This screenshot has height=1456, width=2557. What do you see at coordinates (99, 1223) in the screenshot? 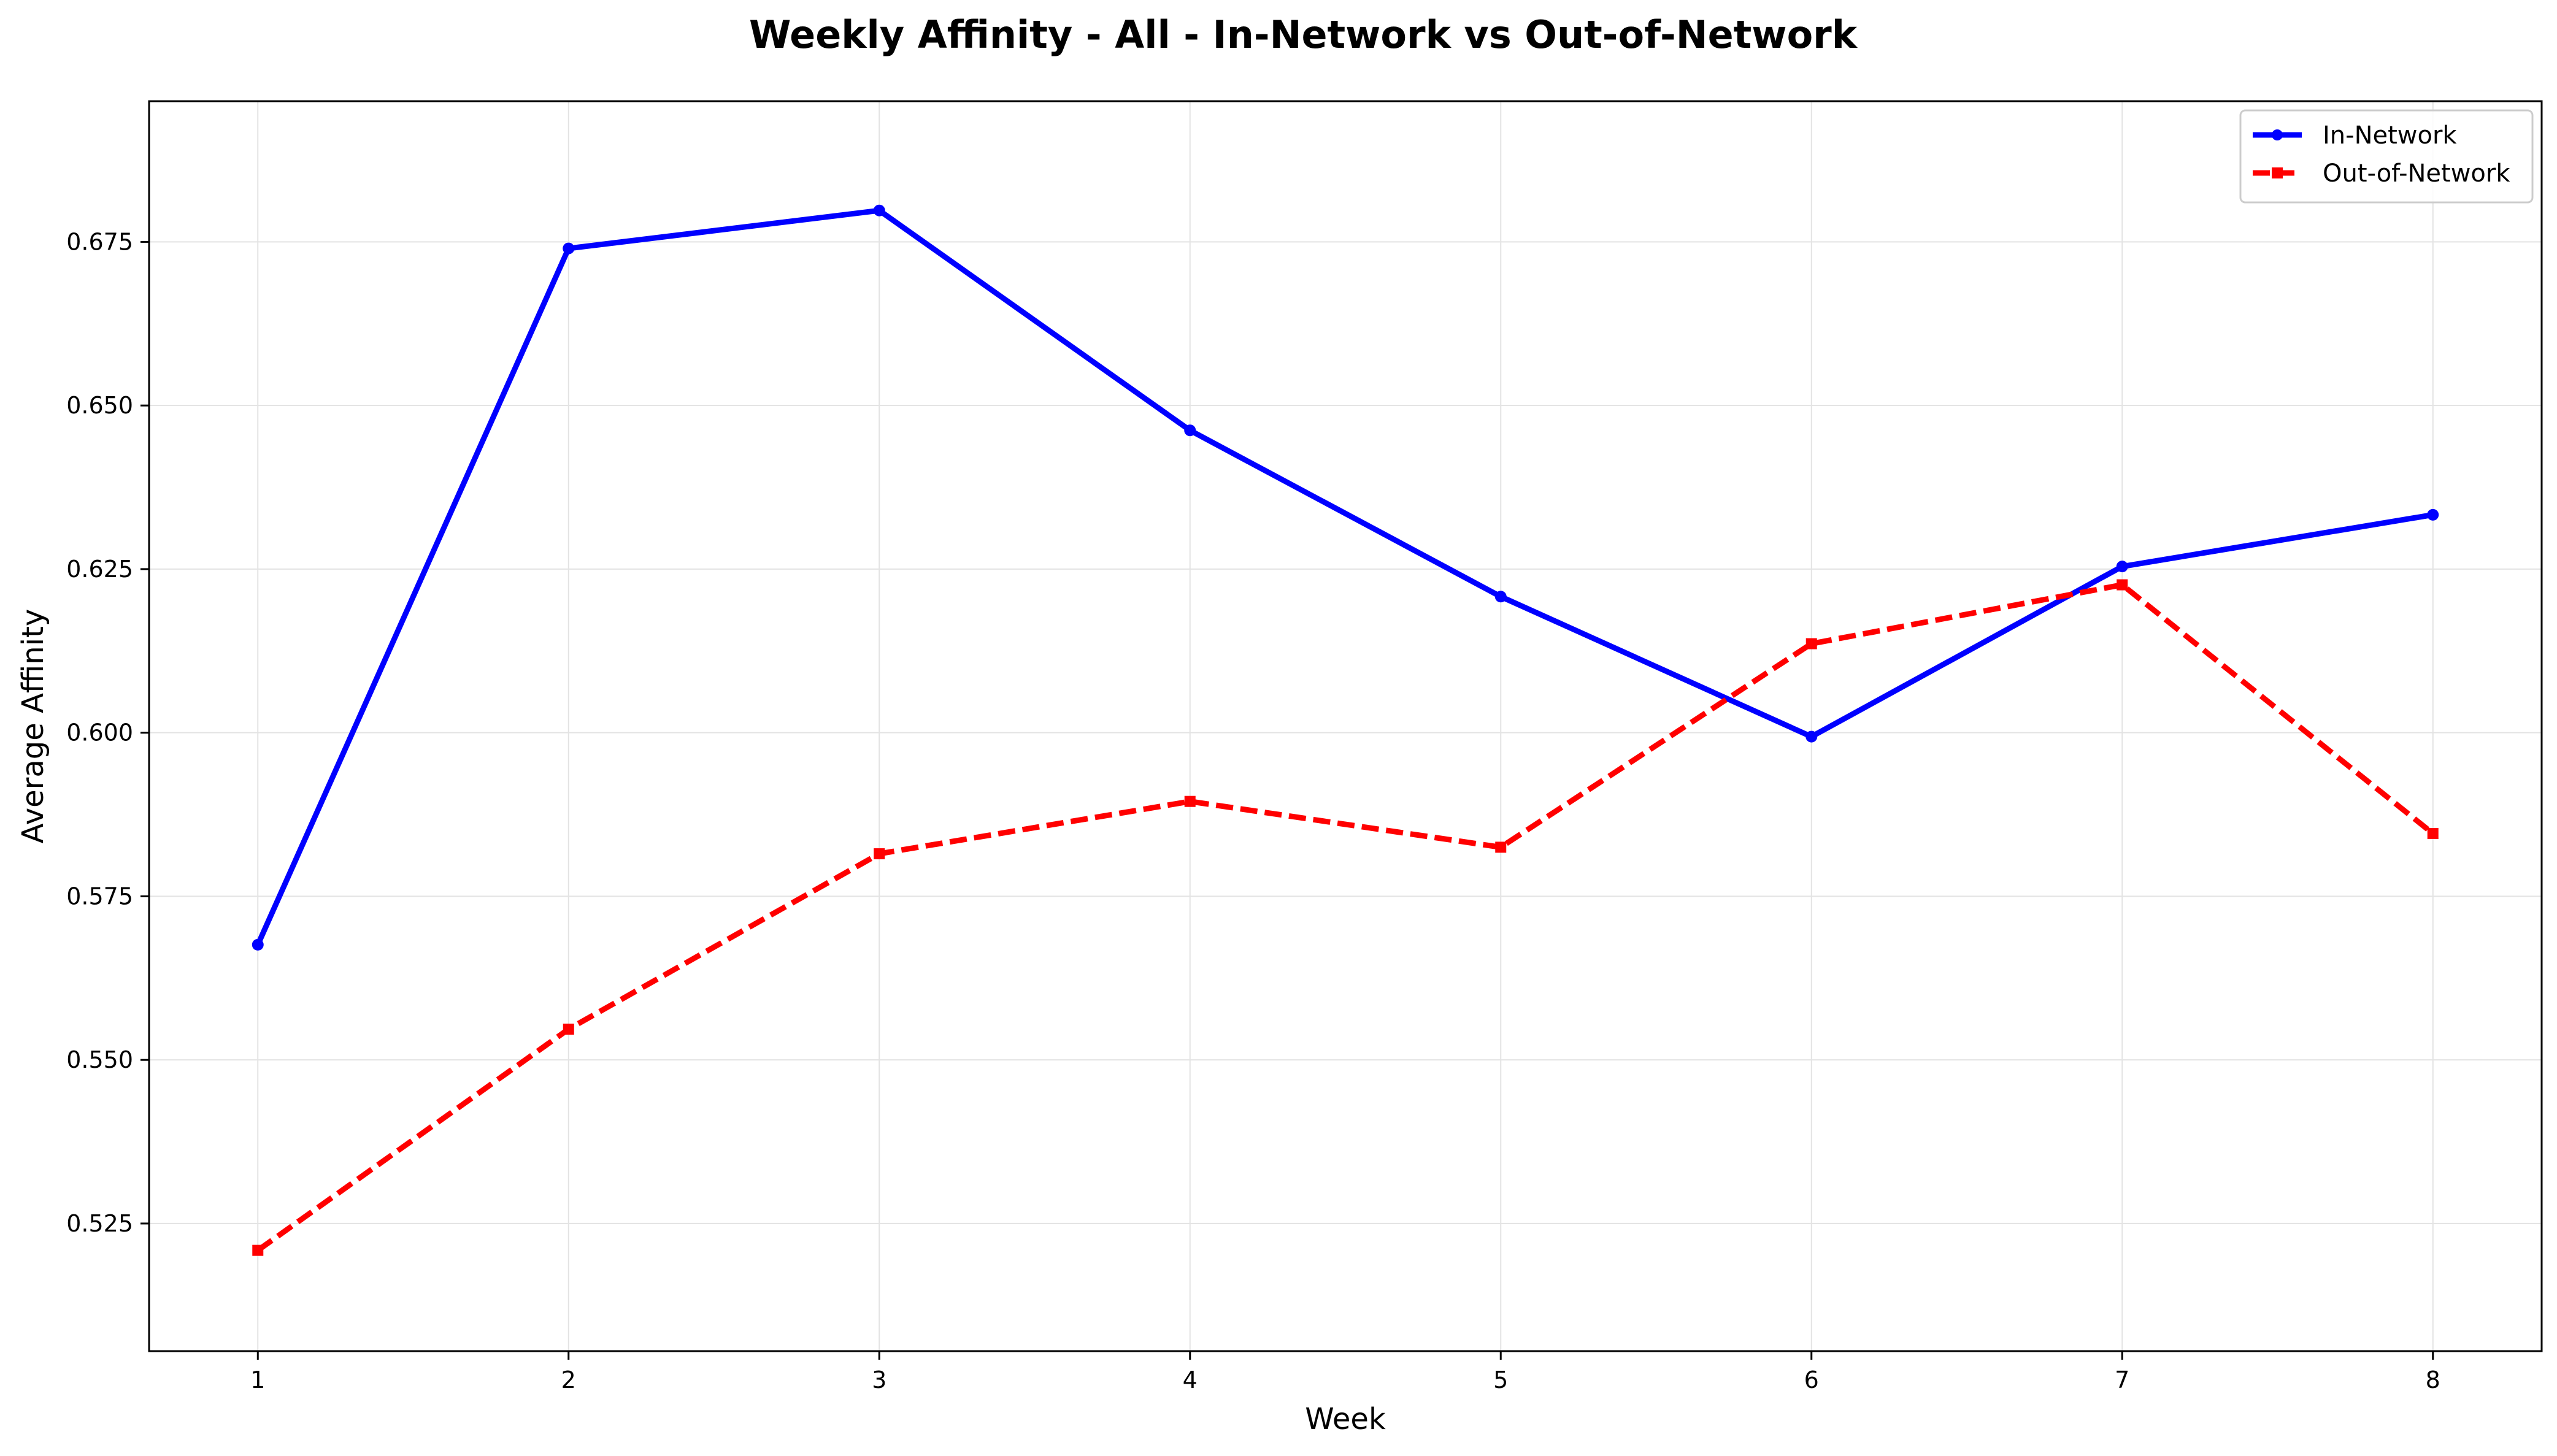
I see `y-tick-label: 0.525` at bounding box center [99, 1223].